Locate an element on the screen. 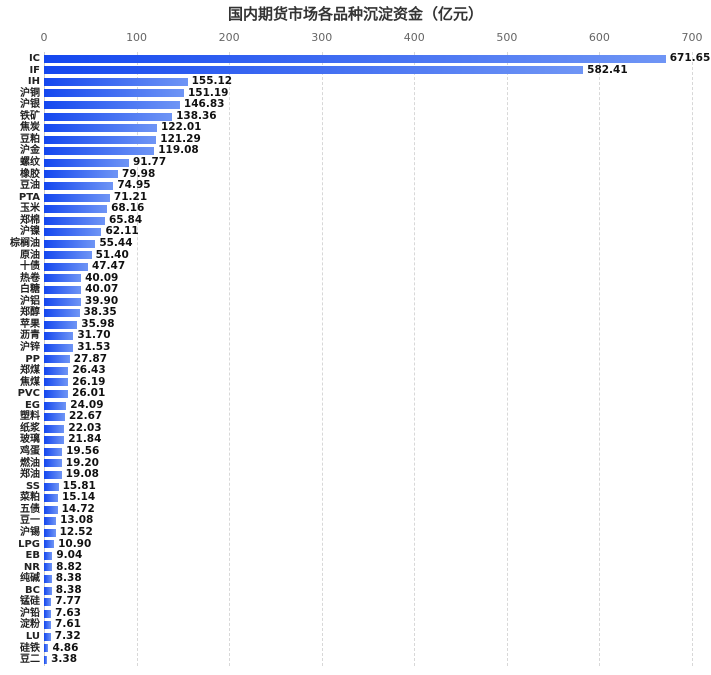  value-label: 12.52 is located at coordinates (76, 531).